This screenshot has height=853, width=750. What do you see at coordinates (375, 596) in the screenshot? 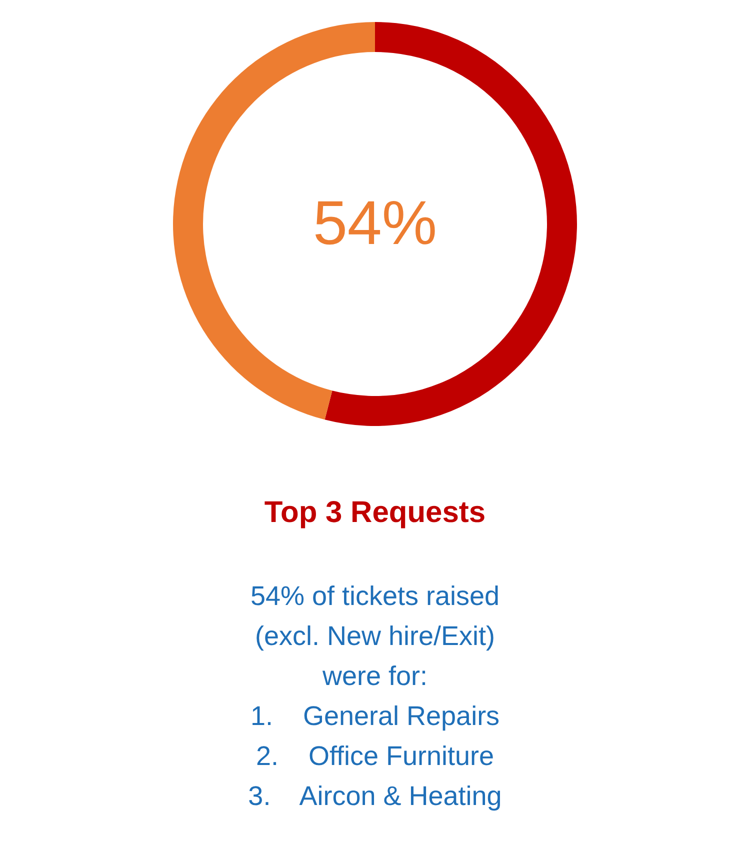
I see `text: 54% of tickets raised` at bounding box center [375, 596].